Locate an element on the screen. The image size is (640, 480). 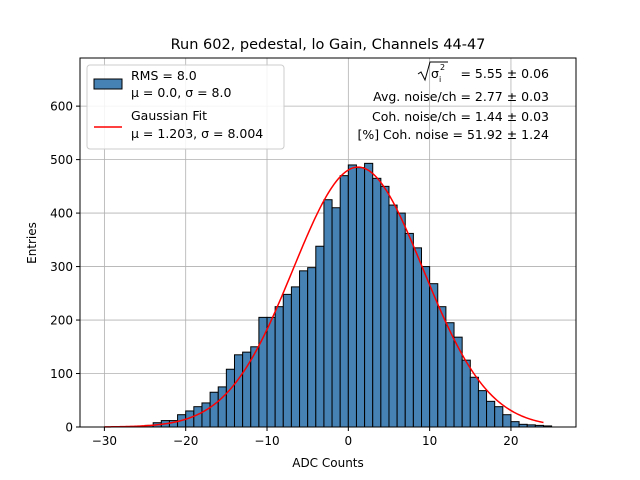
legend-fit-line2: μ = 1.203, σ = 8.004 is located at coordinates (197, 133).